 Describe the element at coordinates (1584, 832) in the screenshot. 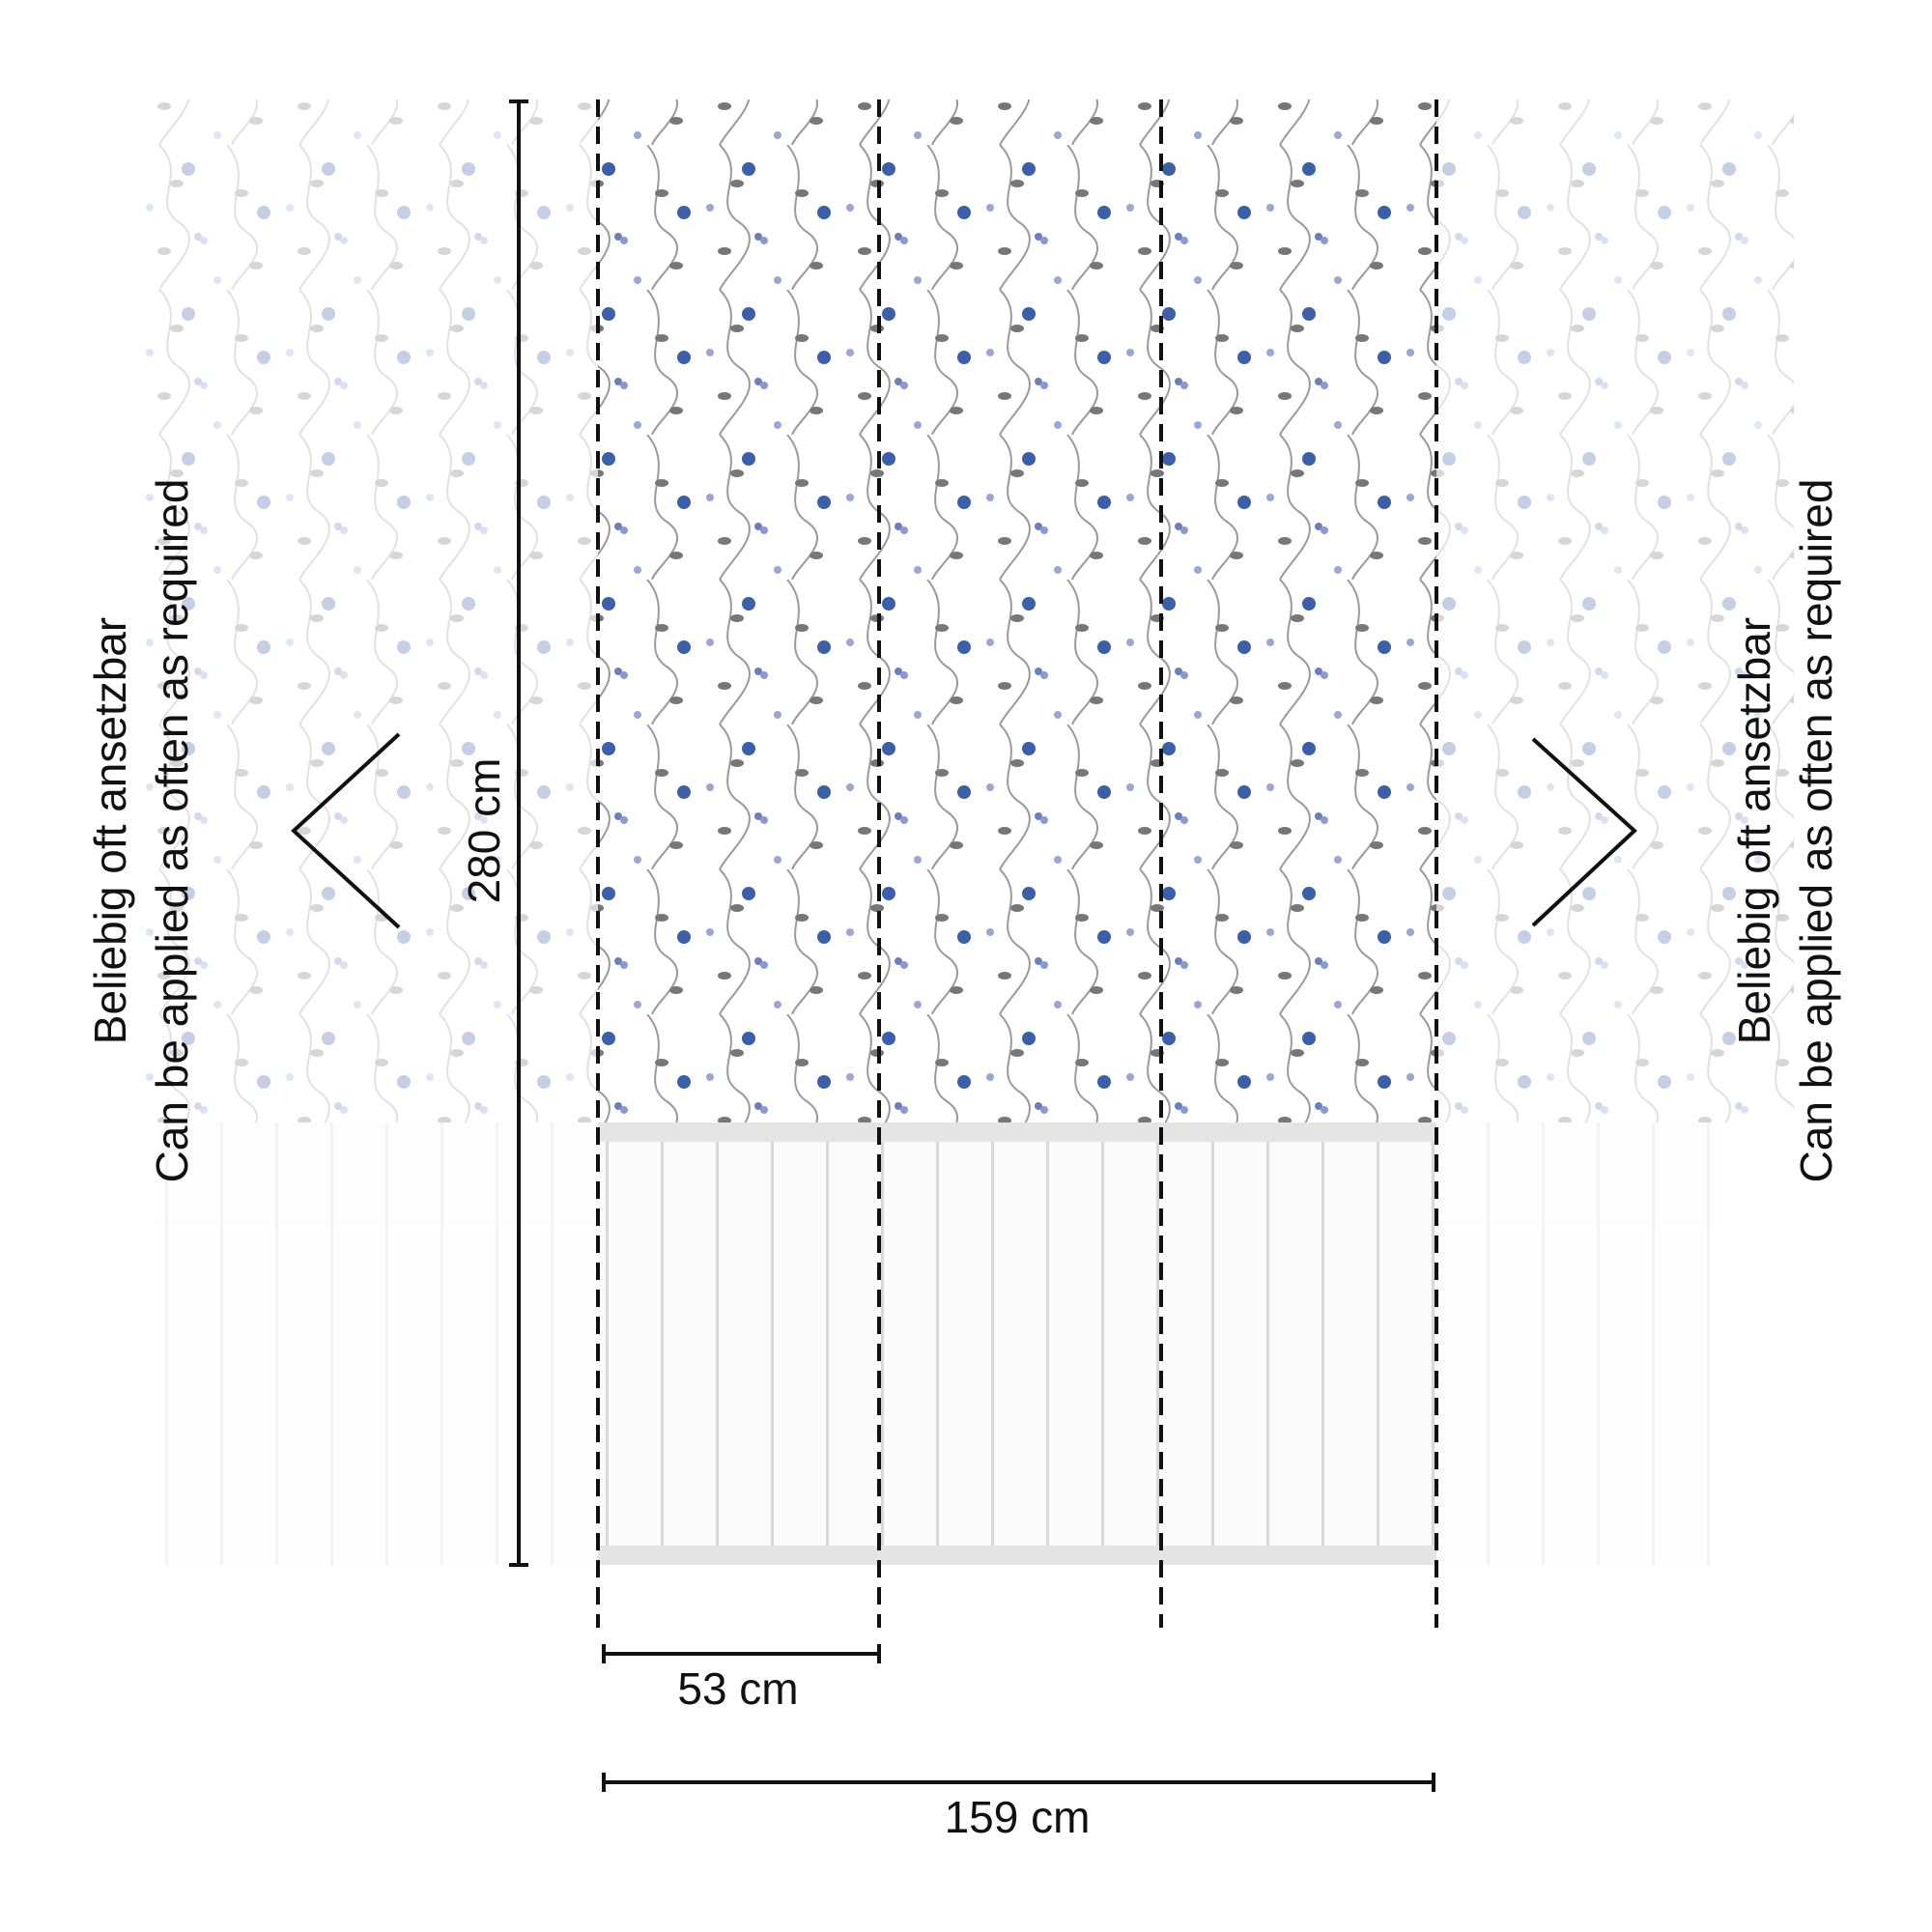

I see `right-arrow` at that location.